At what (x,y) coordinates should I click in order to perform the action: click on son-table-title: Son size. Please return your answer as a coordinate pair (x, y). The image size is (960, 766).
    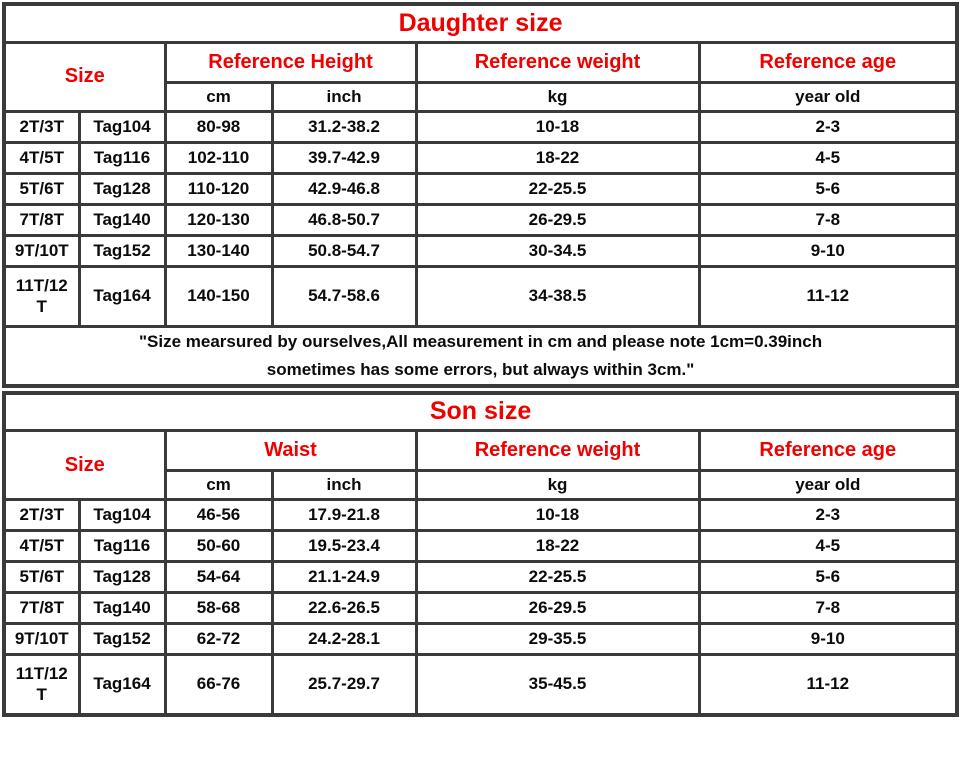
    Looking at the image, I should click on (480, 411).